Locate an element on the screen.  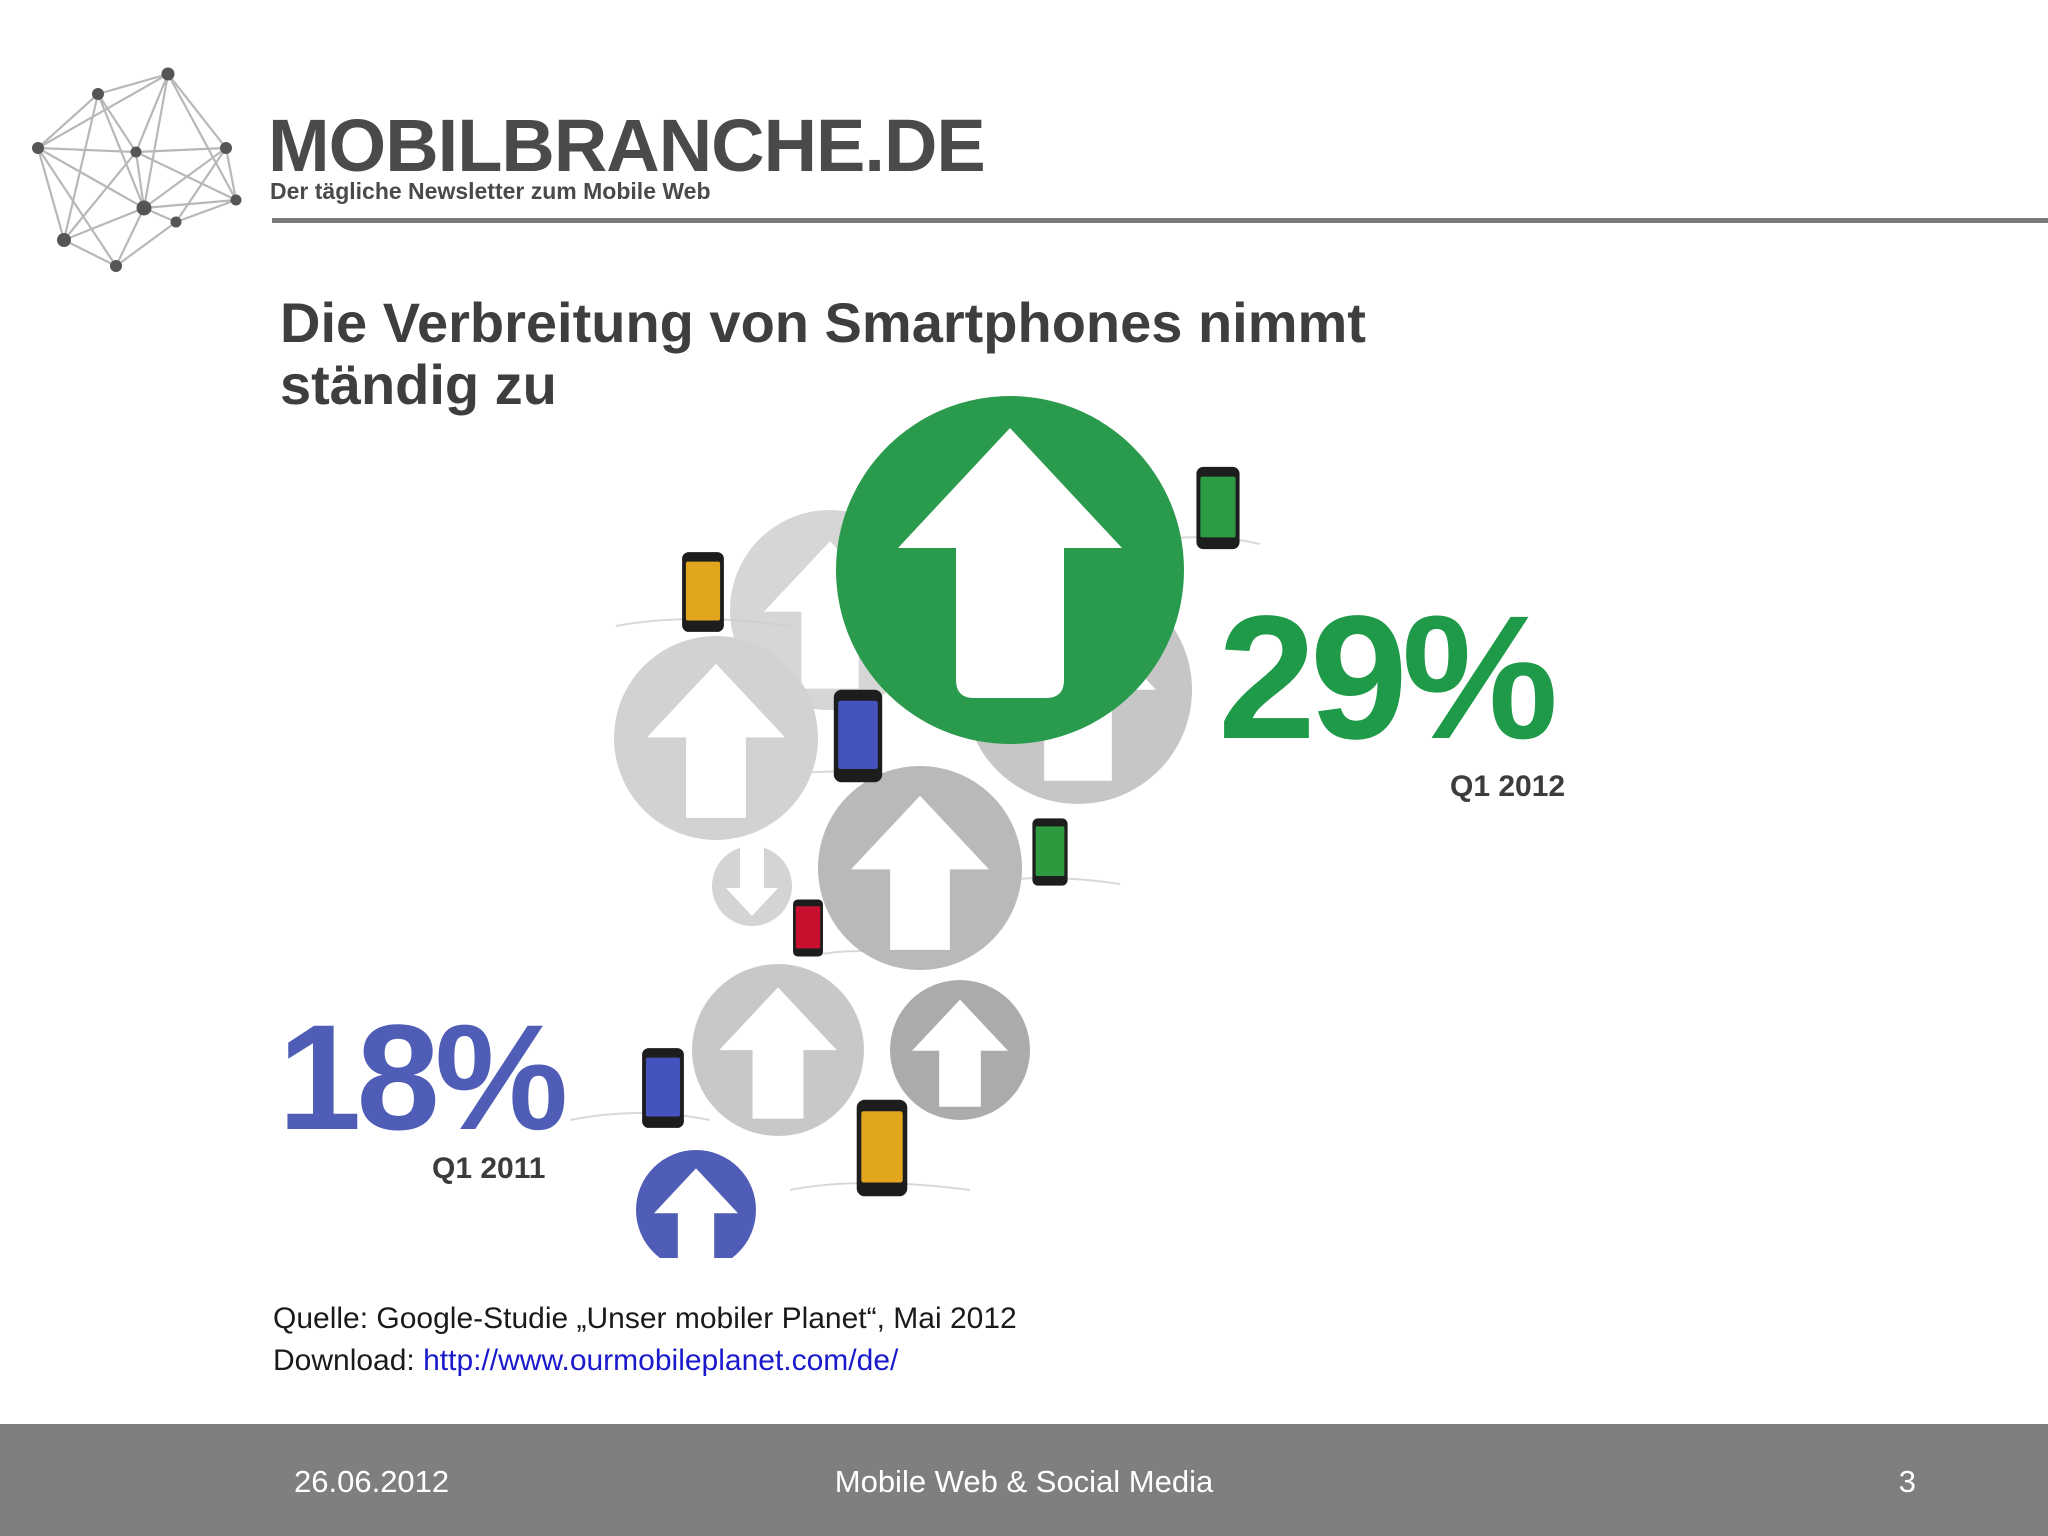
header-divider is located at coordinates (1160, 220).